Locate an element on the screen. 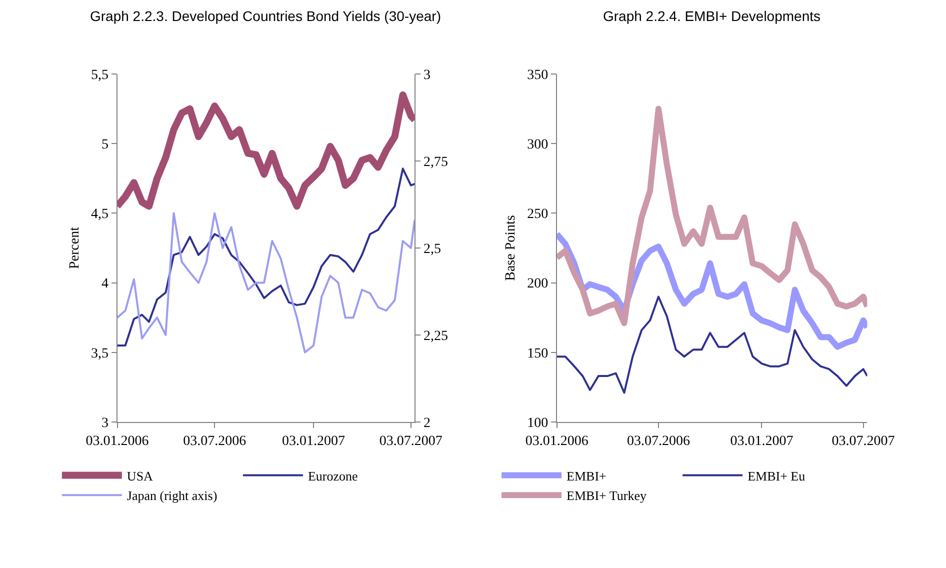 This screenshot has width=946, height=568. y-tick-label: 150 is located at coordinates (537, 354).